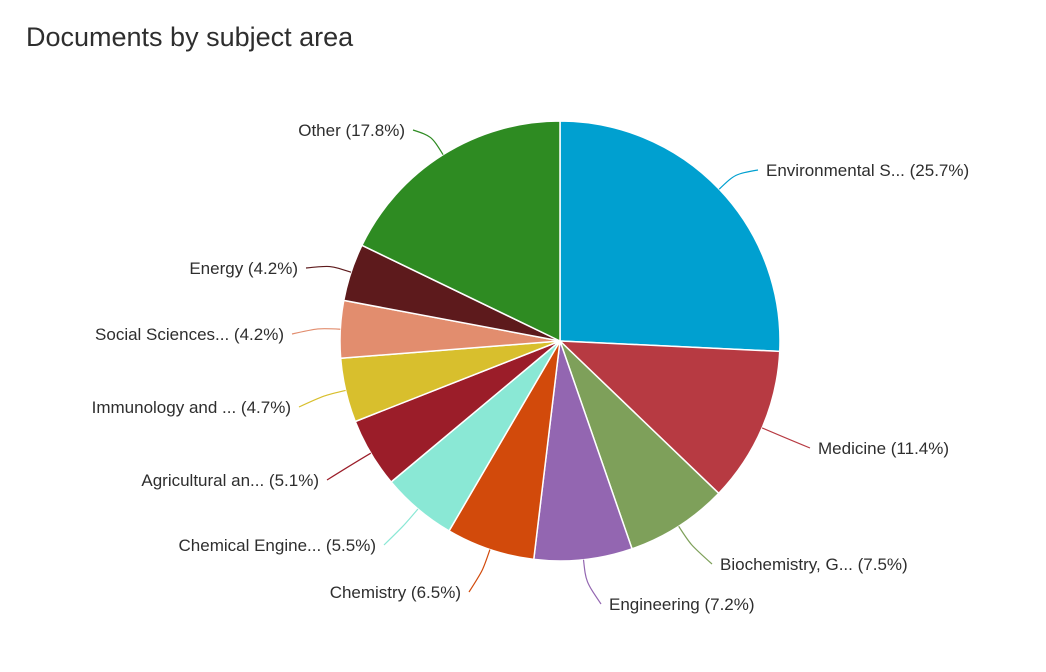 Image resolution: width=1046 pixels, height=672 pixels. What do you see at coordinates (190, 37) in the screenshot?
I see `chart-title: Documents by subject area` at bounding box center [190, 37].